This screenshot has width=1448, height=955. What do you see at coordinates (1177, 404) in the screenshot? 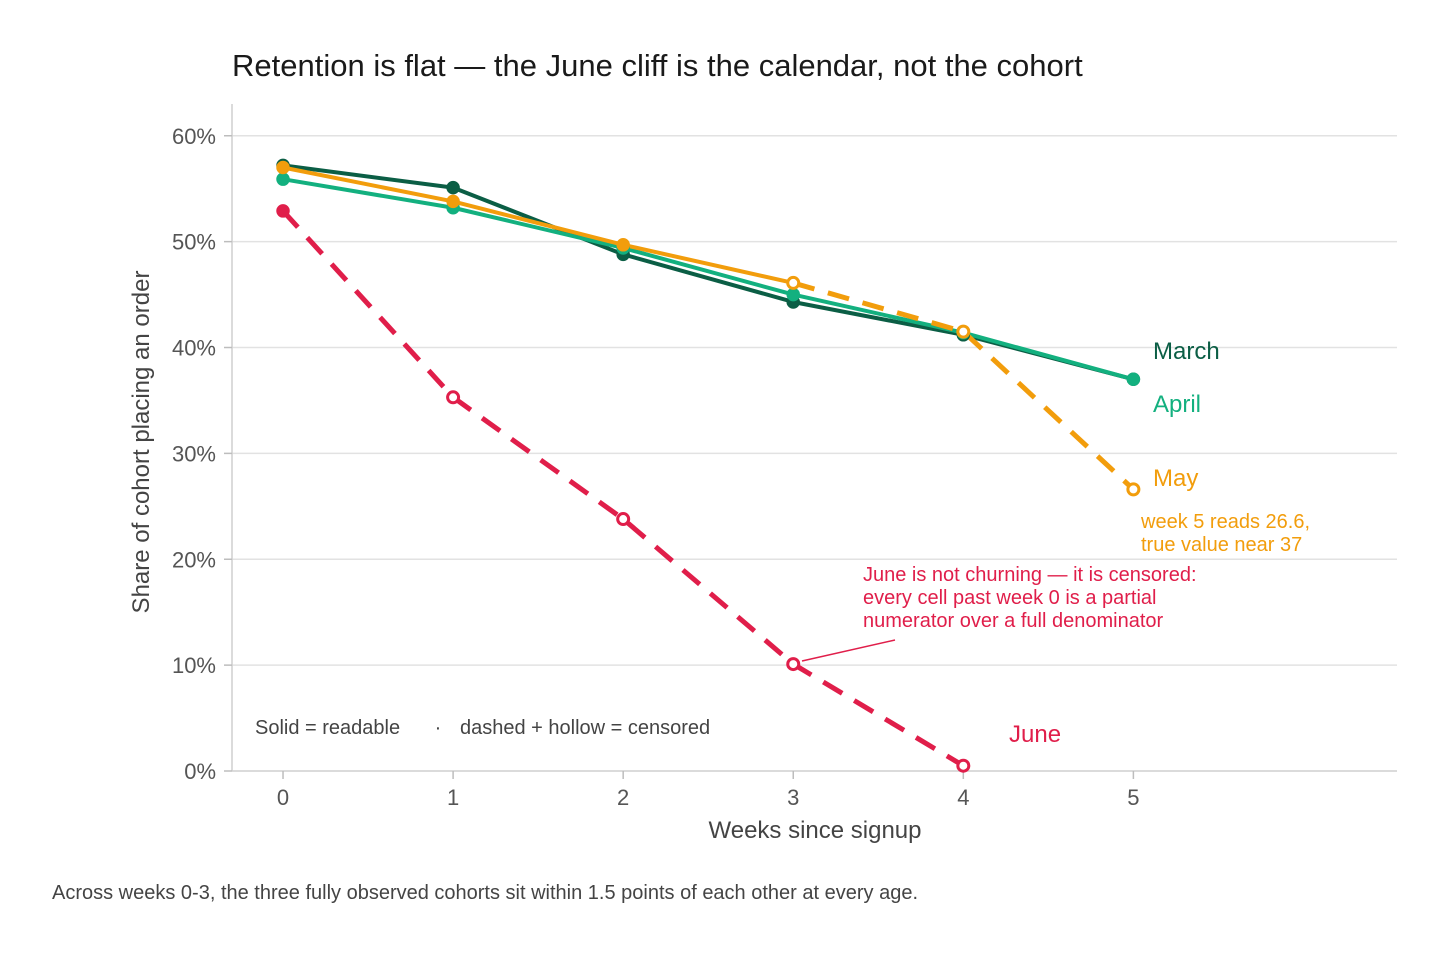
I see `series-label-april: April` at bounding box center [1177, 404].